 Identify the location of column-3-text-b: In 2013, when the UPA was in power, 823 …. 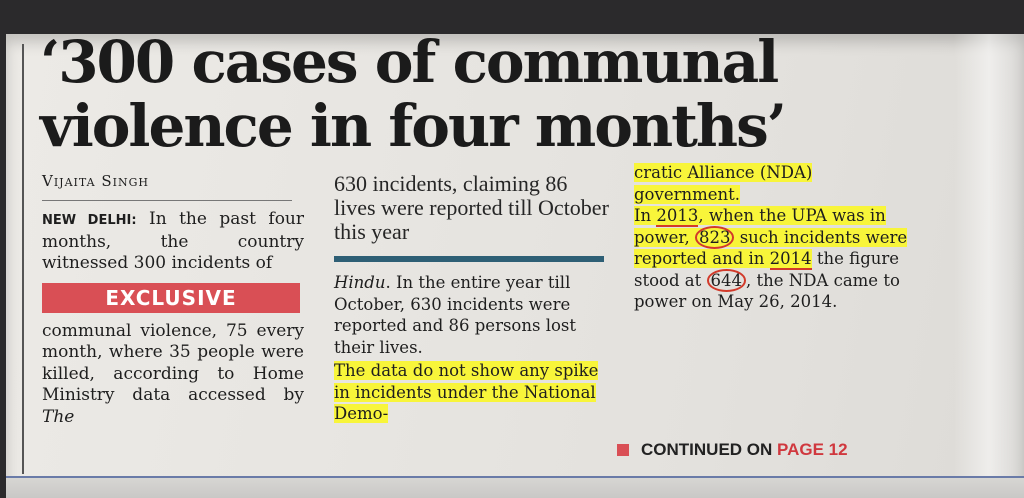
(775, 259).